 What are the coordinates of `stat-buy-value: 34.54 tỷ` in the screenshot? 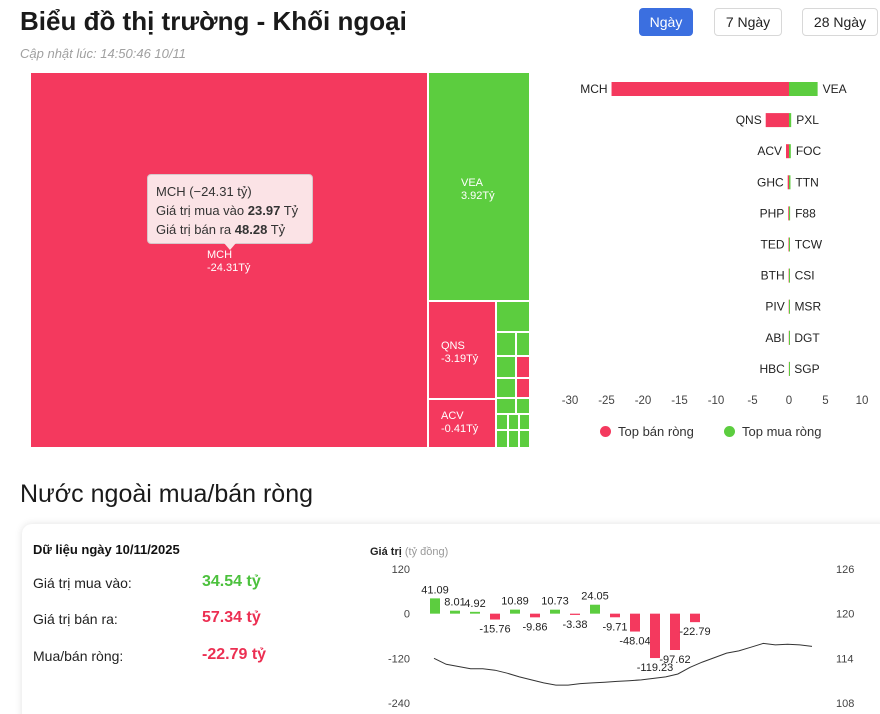 It's located at (231, 581).